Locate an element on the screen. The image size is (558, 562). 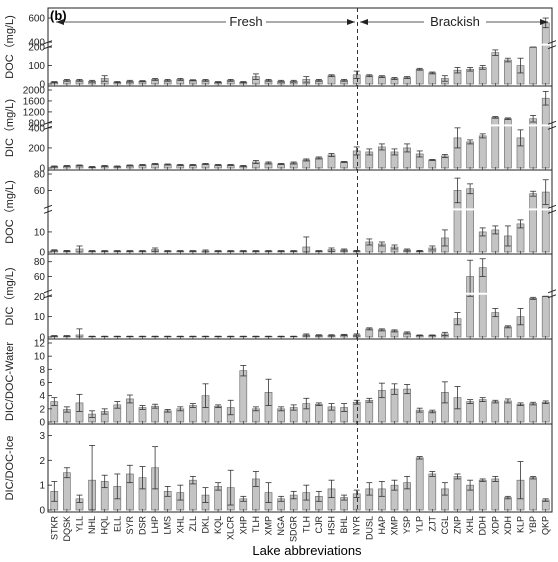
x-tick-label: DSR is located at coordinates (143, 526).